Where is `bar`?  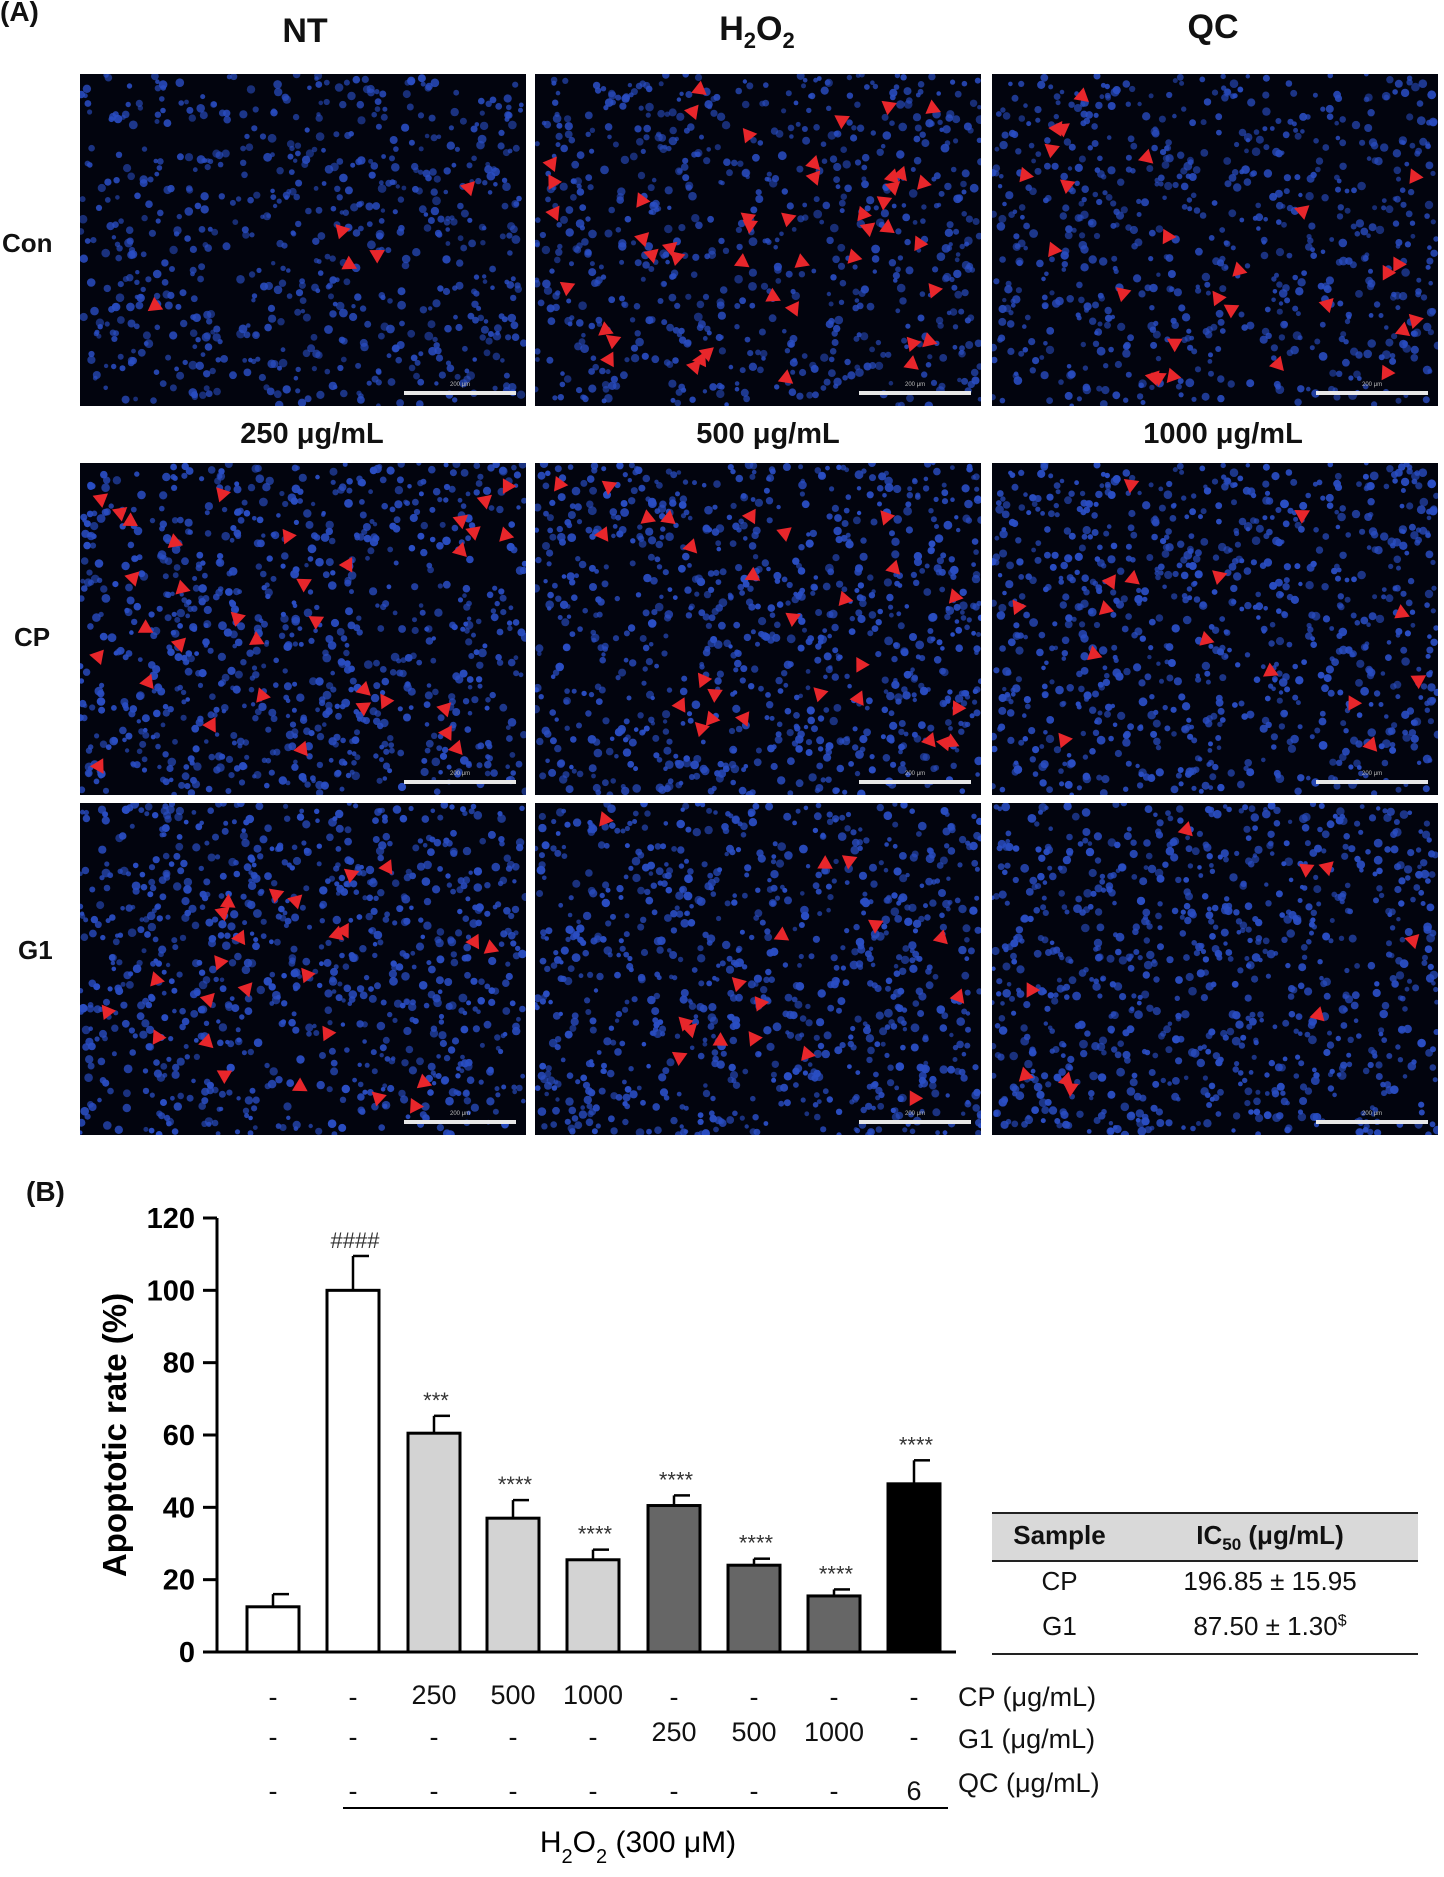
bar is located at coordinates (353, 1471).